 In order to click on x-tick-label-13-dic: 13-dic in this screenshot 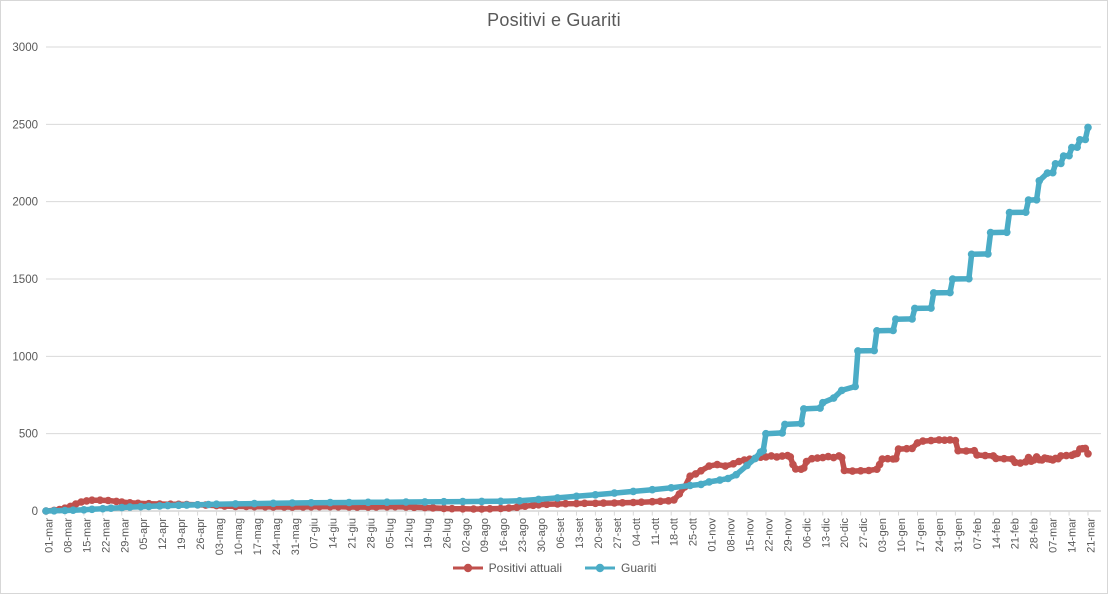, I will do `click(826, 533)`.